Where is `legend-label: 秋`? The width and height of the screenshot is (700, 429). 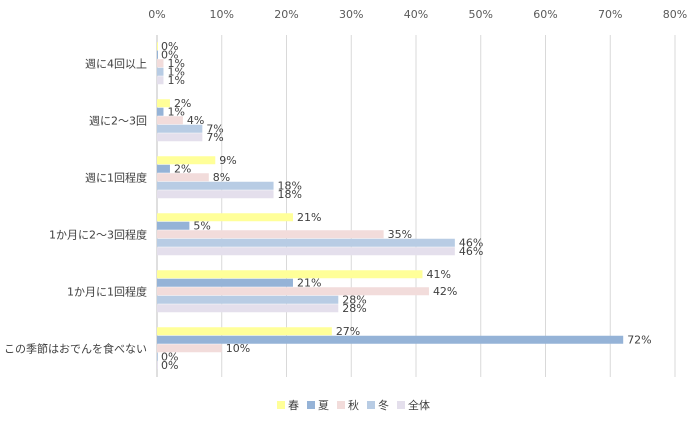 legend-label: 秋 is located at coordinates (353, 405).